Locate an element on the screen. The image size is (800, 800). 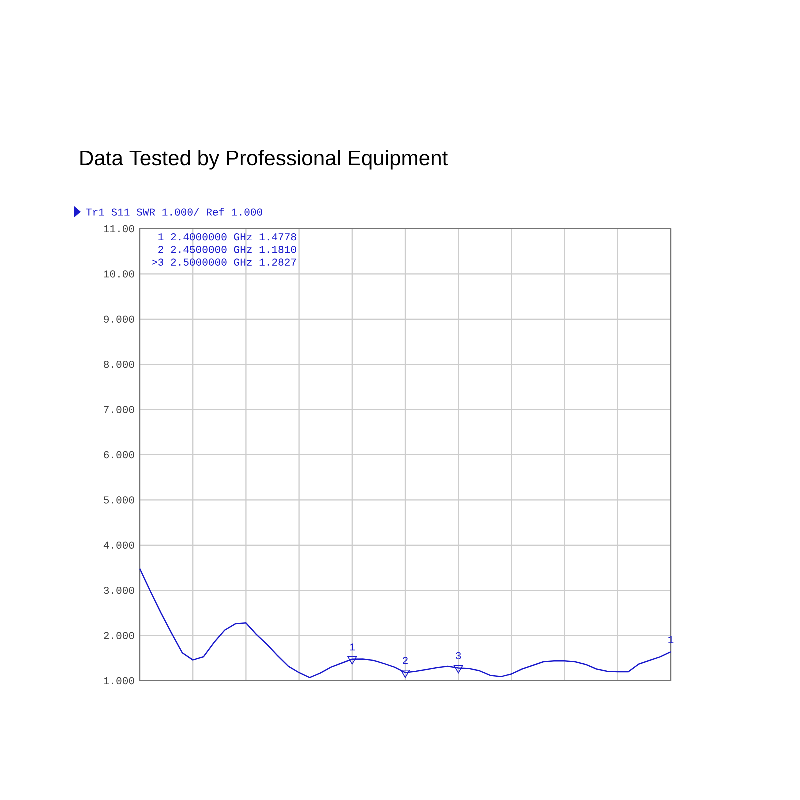
y-tick-label: 9.000 is located at coordinates (119, 319).